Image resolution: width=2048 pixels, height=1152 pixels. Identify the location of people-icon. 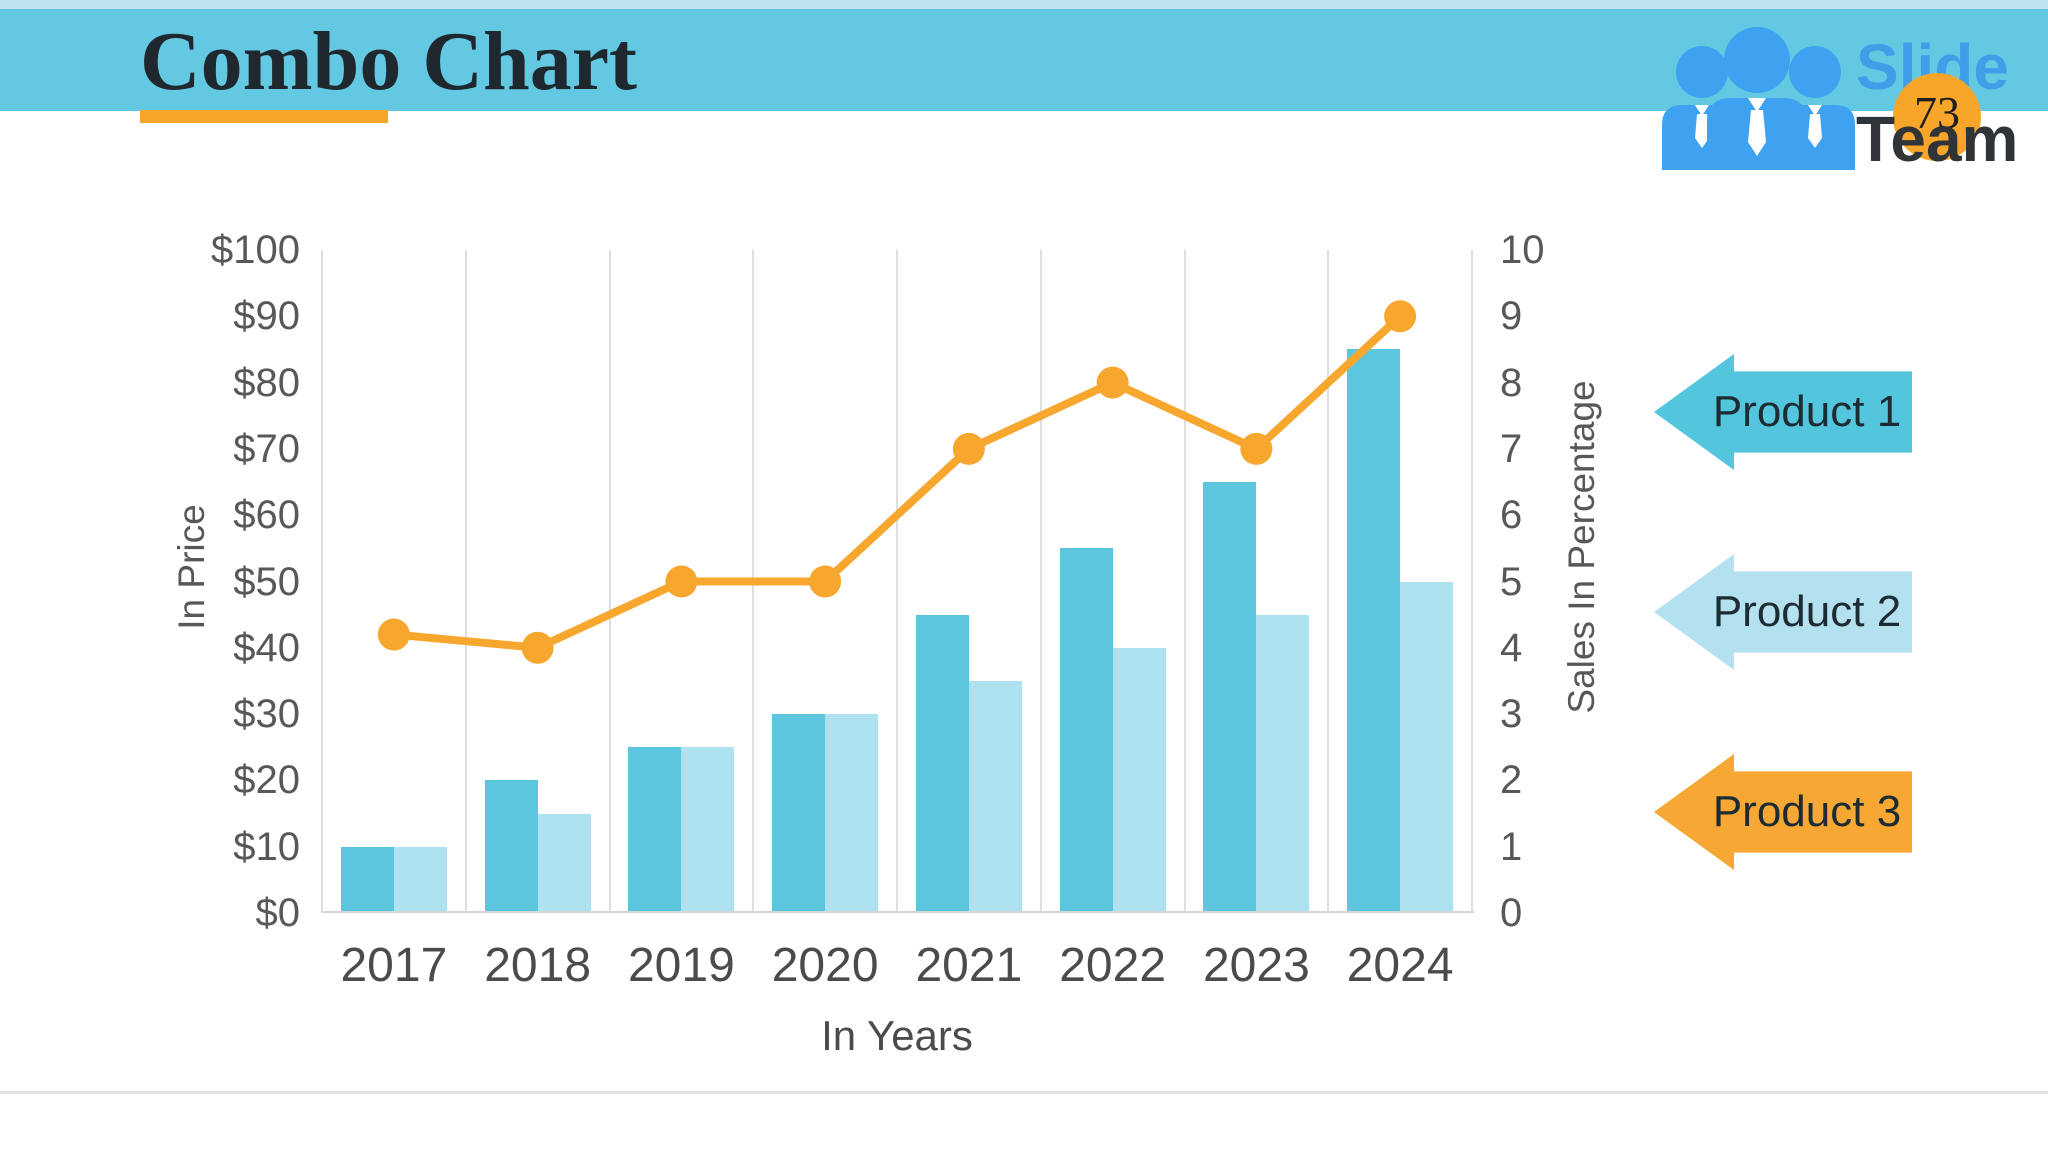
(1758, 98).